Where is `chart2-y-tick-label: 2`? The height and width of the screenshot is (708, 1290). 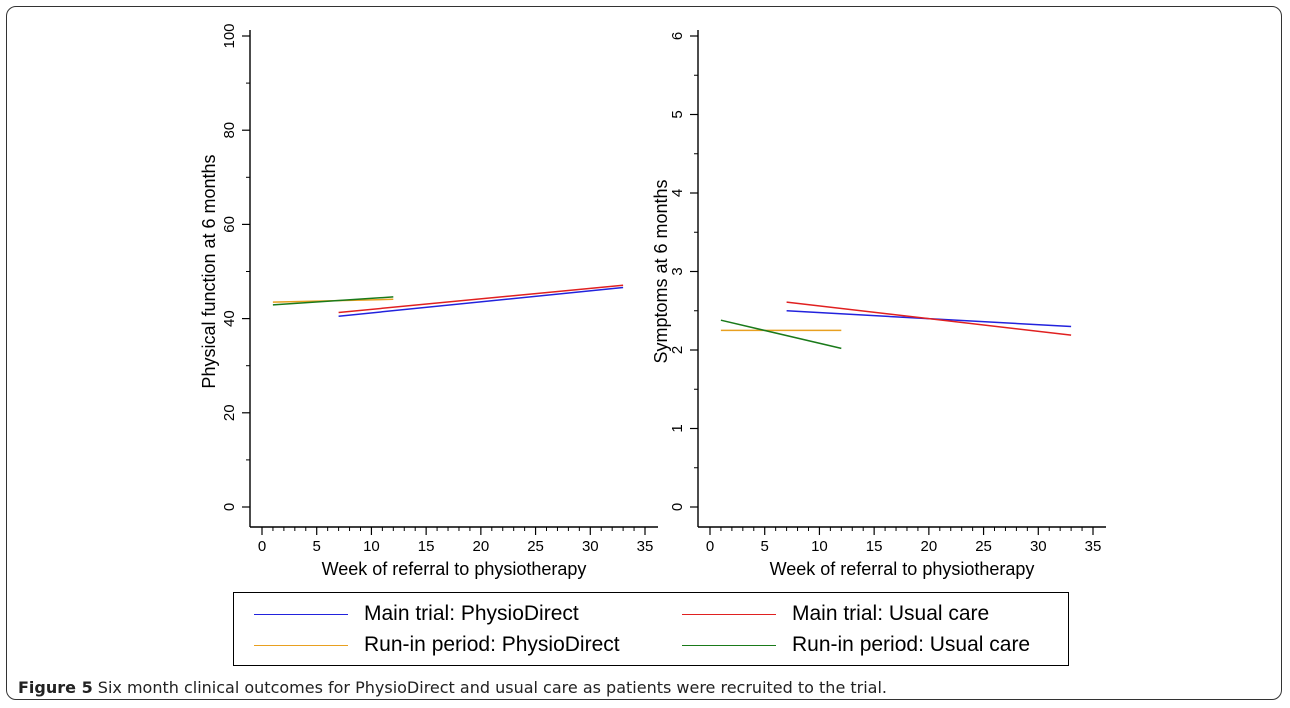 chart2-y-tick-label: 2 is located at coordinates (677, 350).